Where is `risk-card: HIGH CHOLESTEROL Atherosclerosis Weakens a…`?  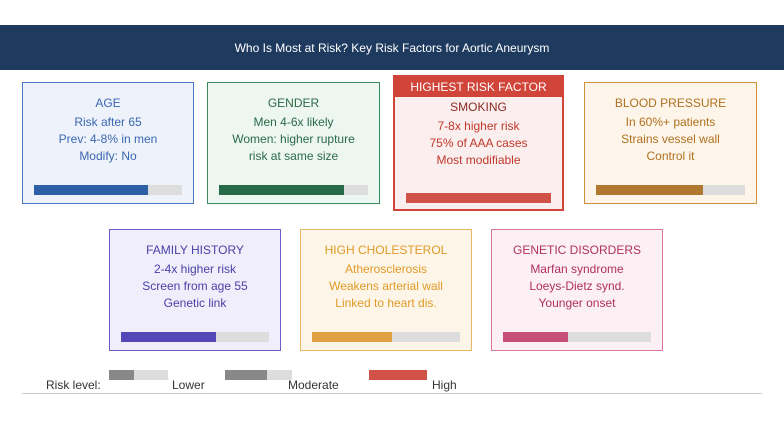 risk-card: HIGH CHOLESTEROL Atherosclerosis Weakens a… is located at coordinates (386, 290).